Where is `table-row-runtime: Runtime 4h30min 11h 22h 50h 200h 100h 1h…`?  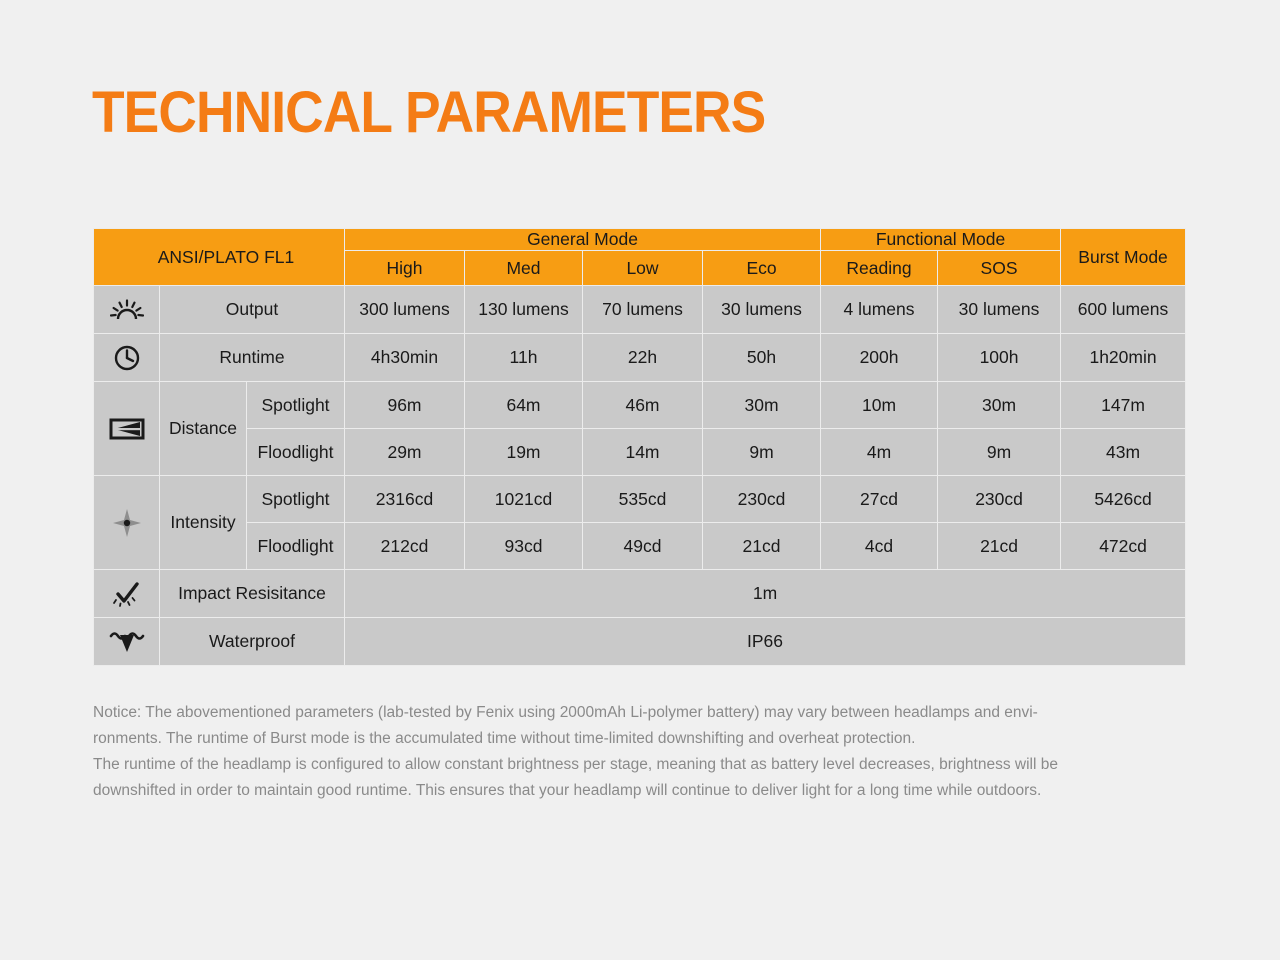 table-row-runtime: Runtime 4h30min 11h 22h 50h 200h 100h 1h… is located at coordinates (640, 357).